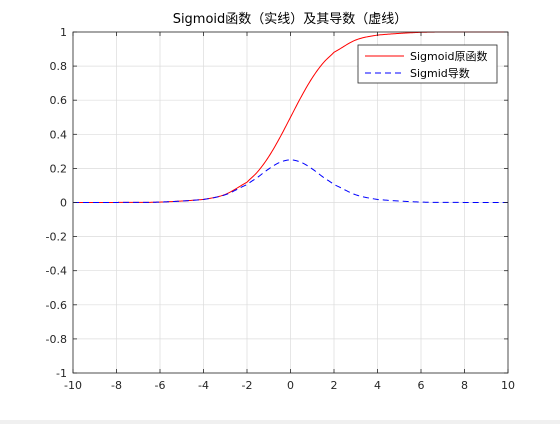 The height and width of the screenshot is (424, 560). I want to click on x-tick-label: -6, so click(160, 385).